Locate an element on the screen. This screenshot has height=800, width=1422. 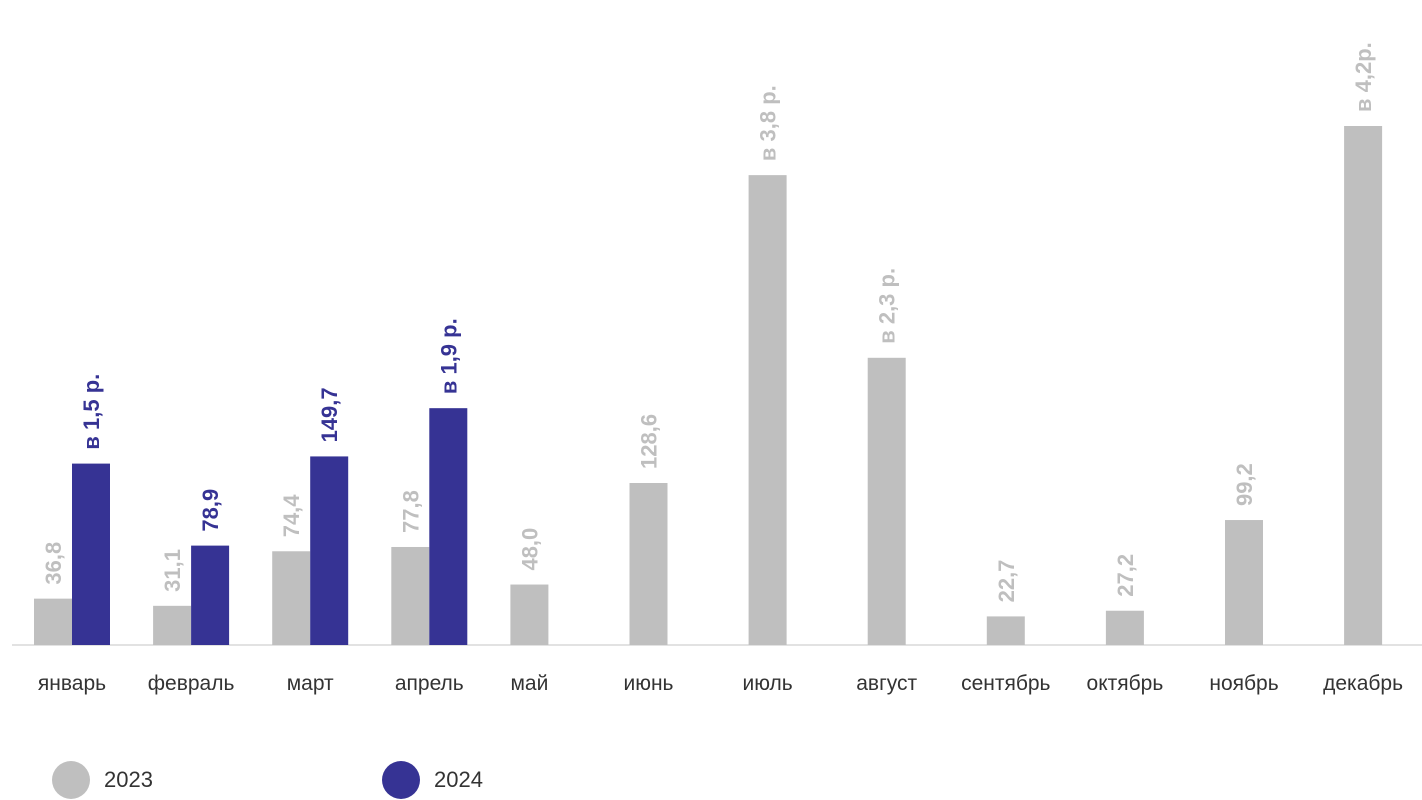
x-tick-label: июнь is located at coordinates (648, 683).